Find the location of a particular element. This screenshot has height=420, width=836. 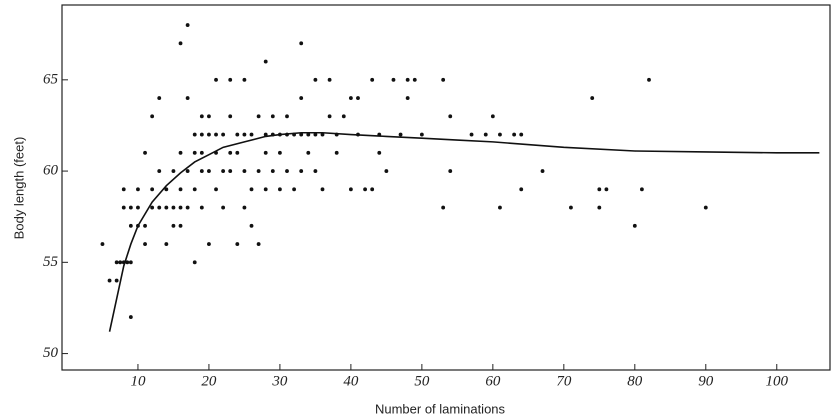

y-tick-label: 60 is located at coordinates (51, 171).